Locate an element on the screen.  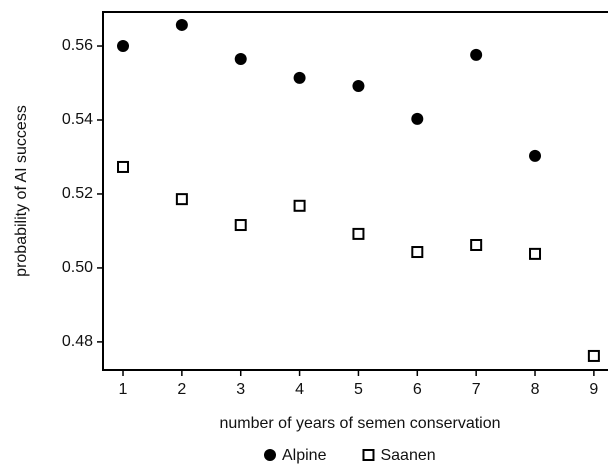
x-tick-label: 1 is located at coordinates (123, 389).